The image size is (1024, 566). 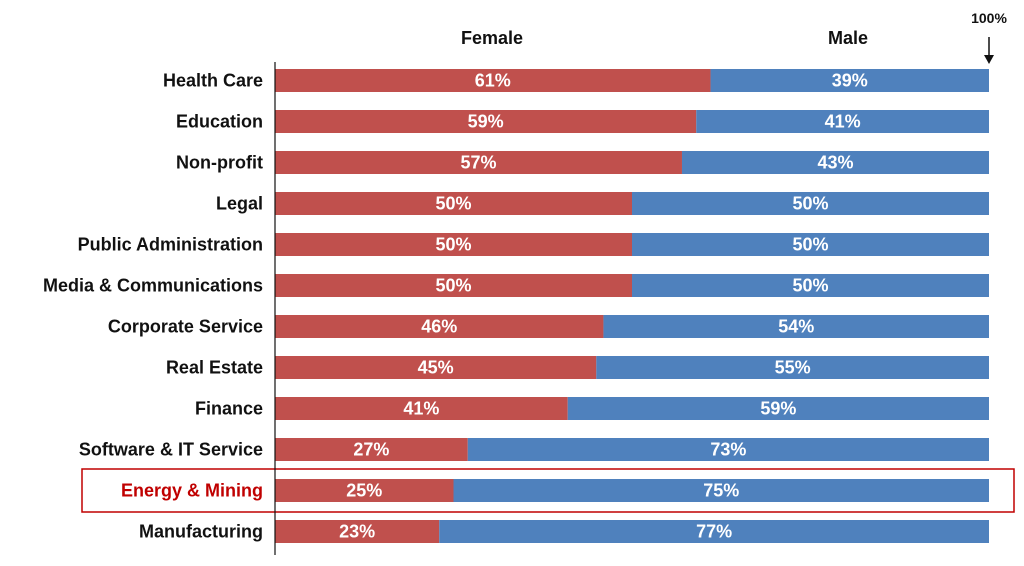 I want to click on bar-male-energy-and-mining, so click(x=721, y=490).